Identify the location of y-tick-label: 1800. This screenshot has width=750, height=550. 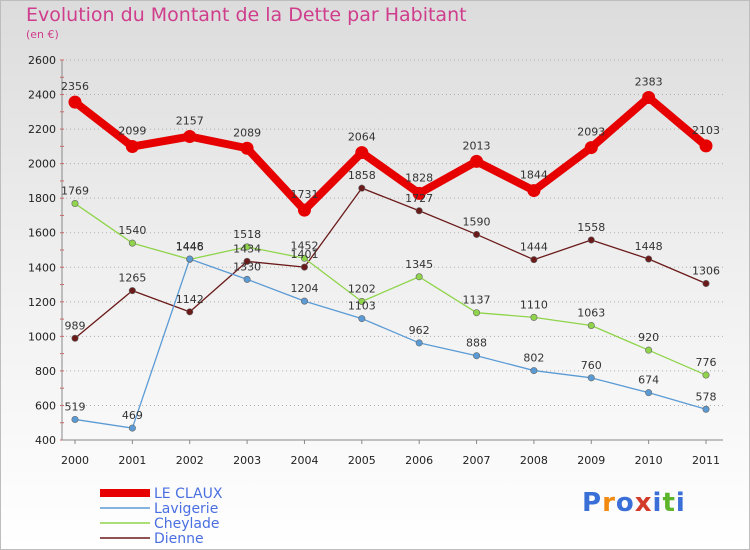
(42, 198).